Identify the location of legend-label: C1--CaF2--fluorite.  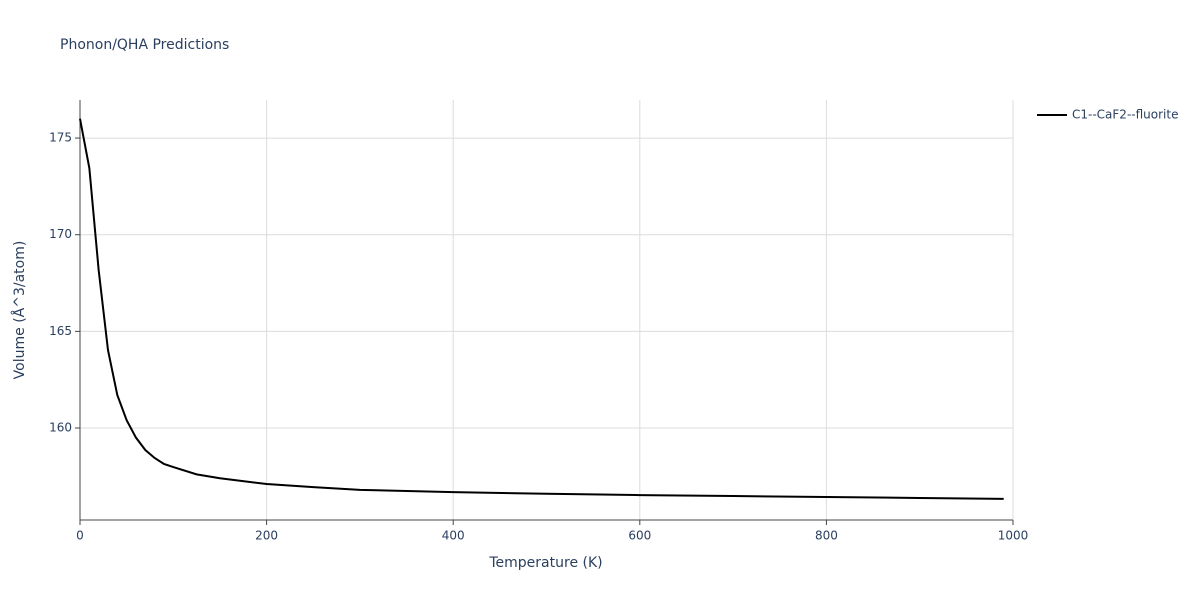
(1125, 115).